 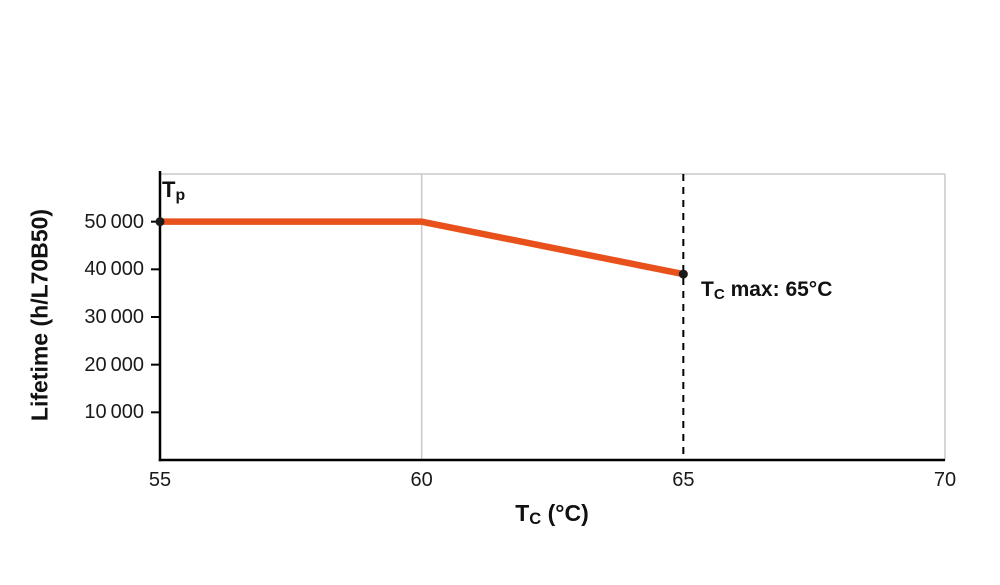 I want to click on x-axis-title-main: T, so click(x=522, y=513).